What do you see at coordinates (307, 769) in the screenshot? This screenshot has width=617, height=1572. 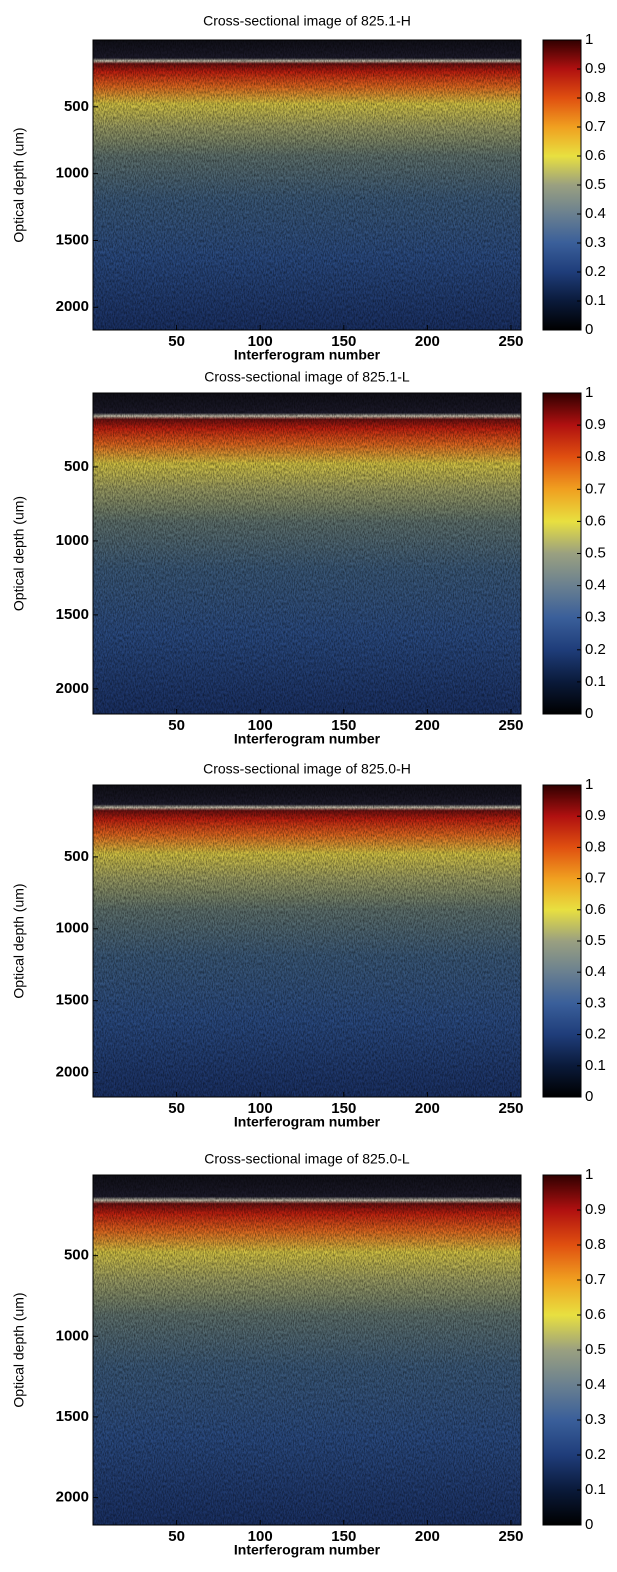 I see `chart-title: Cross-sectional image of 825.0-H` at bounding box center [307, 769].